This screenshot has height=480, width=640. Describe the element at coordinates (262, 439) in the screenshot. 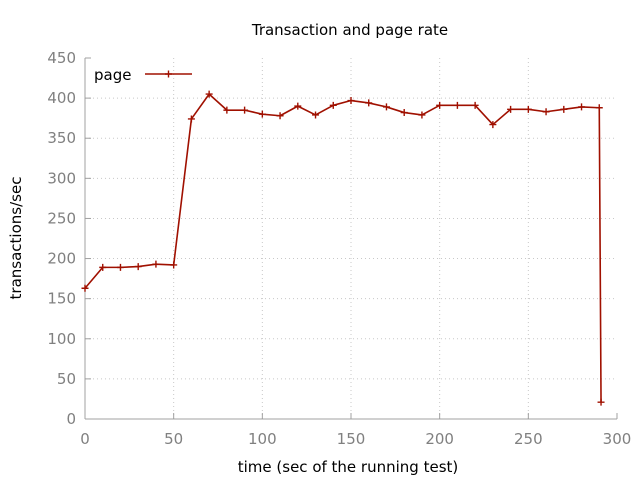

I see `x-tick-label-100: 100` at that location.